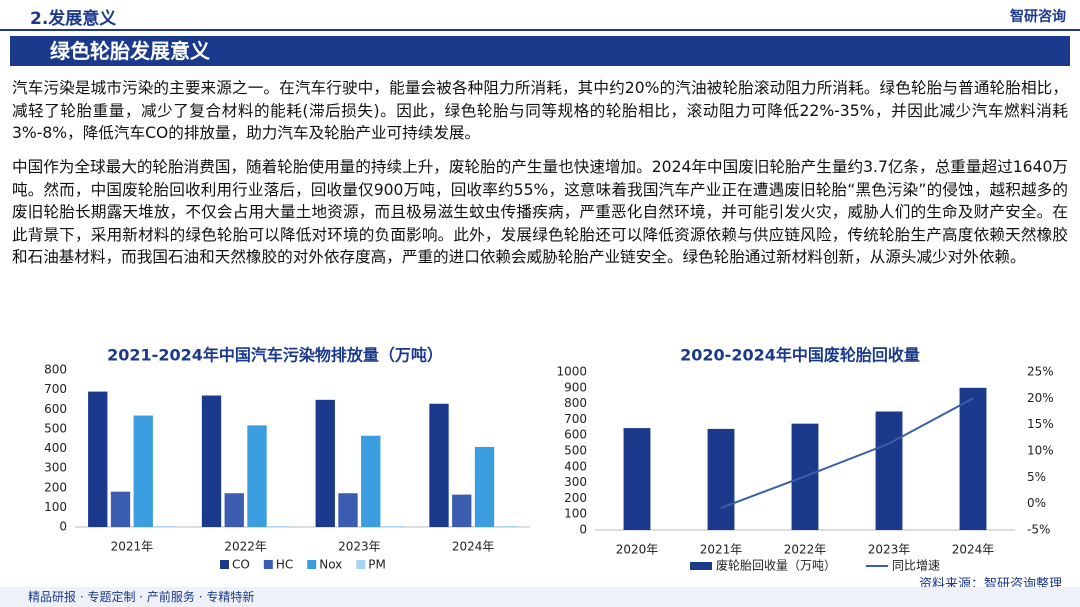  Describe the element at coordinates (540, 597) in the screenshot. I see `footer: 精品研报 · 专题定制 · 产前服务 · 专精特新` at that location.